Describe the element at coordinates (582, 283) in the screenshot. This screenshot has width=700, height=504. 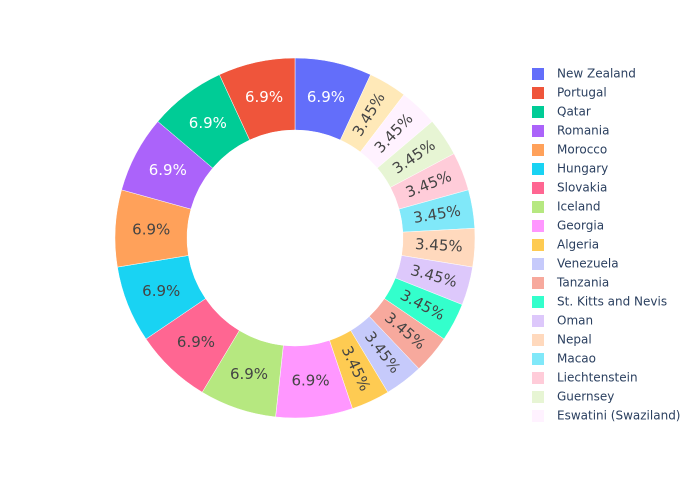
I see `legend-label: Tanzania` at that location.